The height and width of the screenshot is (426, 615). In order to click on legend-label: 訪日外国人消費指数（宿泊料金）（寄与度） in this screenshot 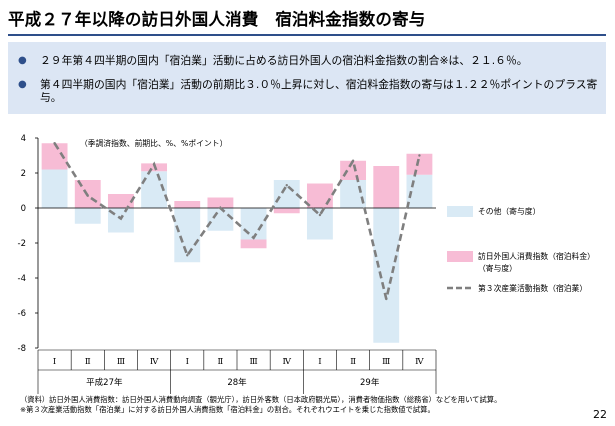, I will do `click(536, 262)`.